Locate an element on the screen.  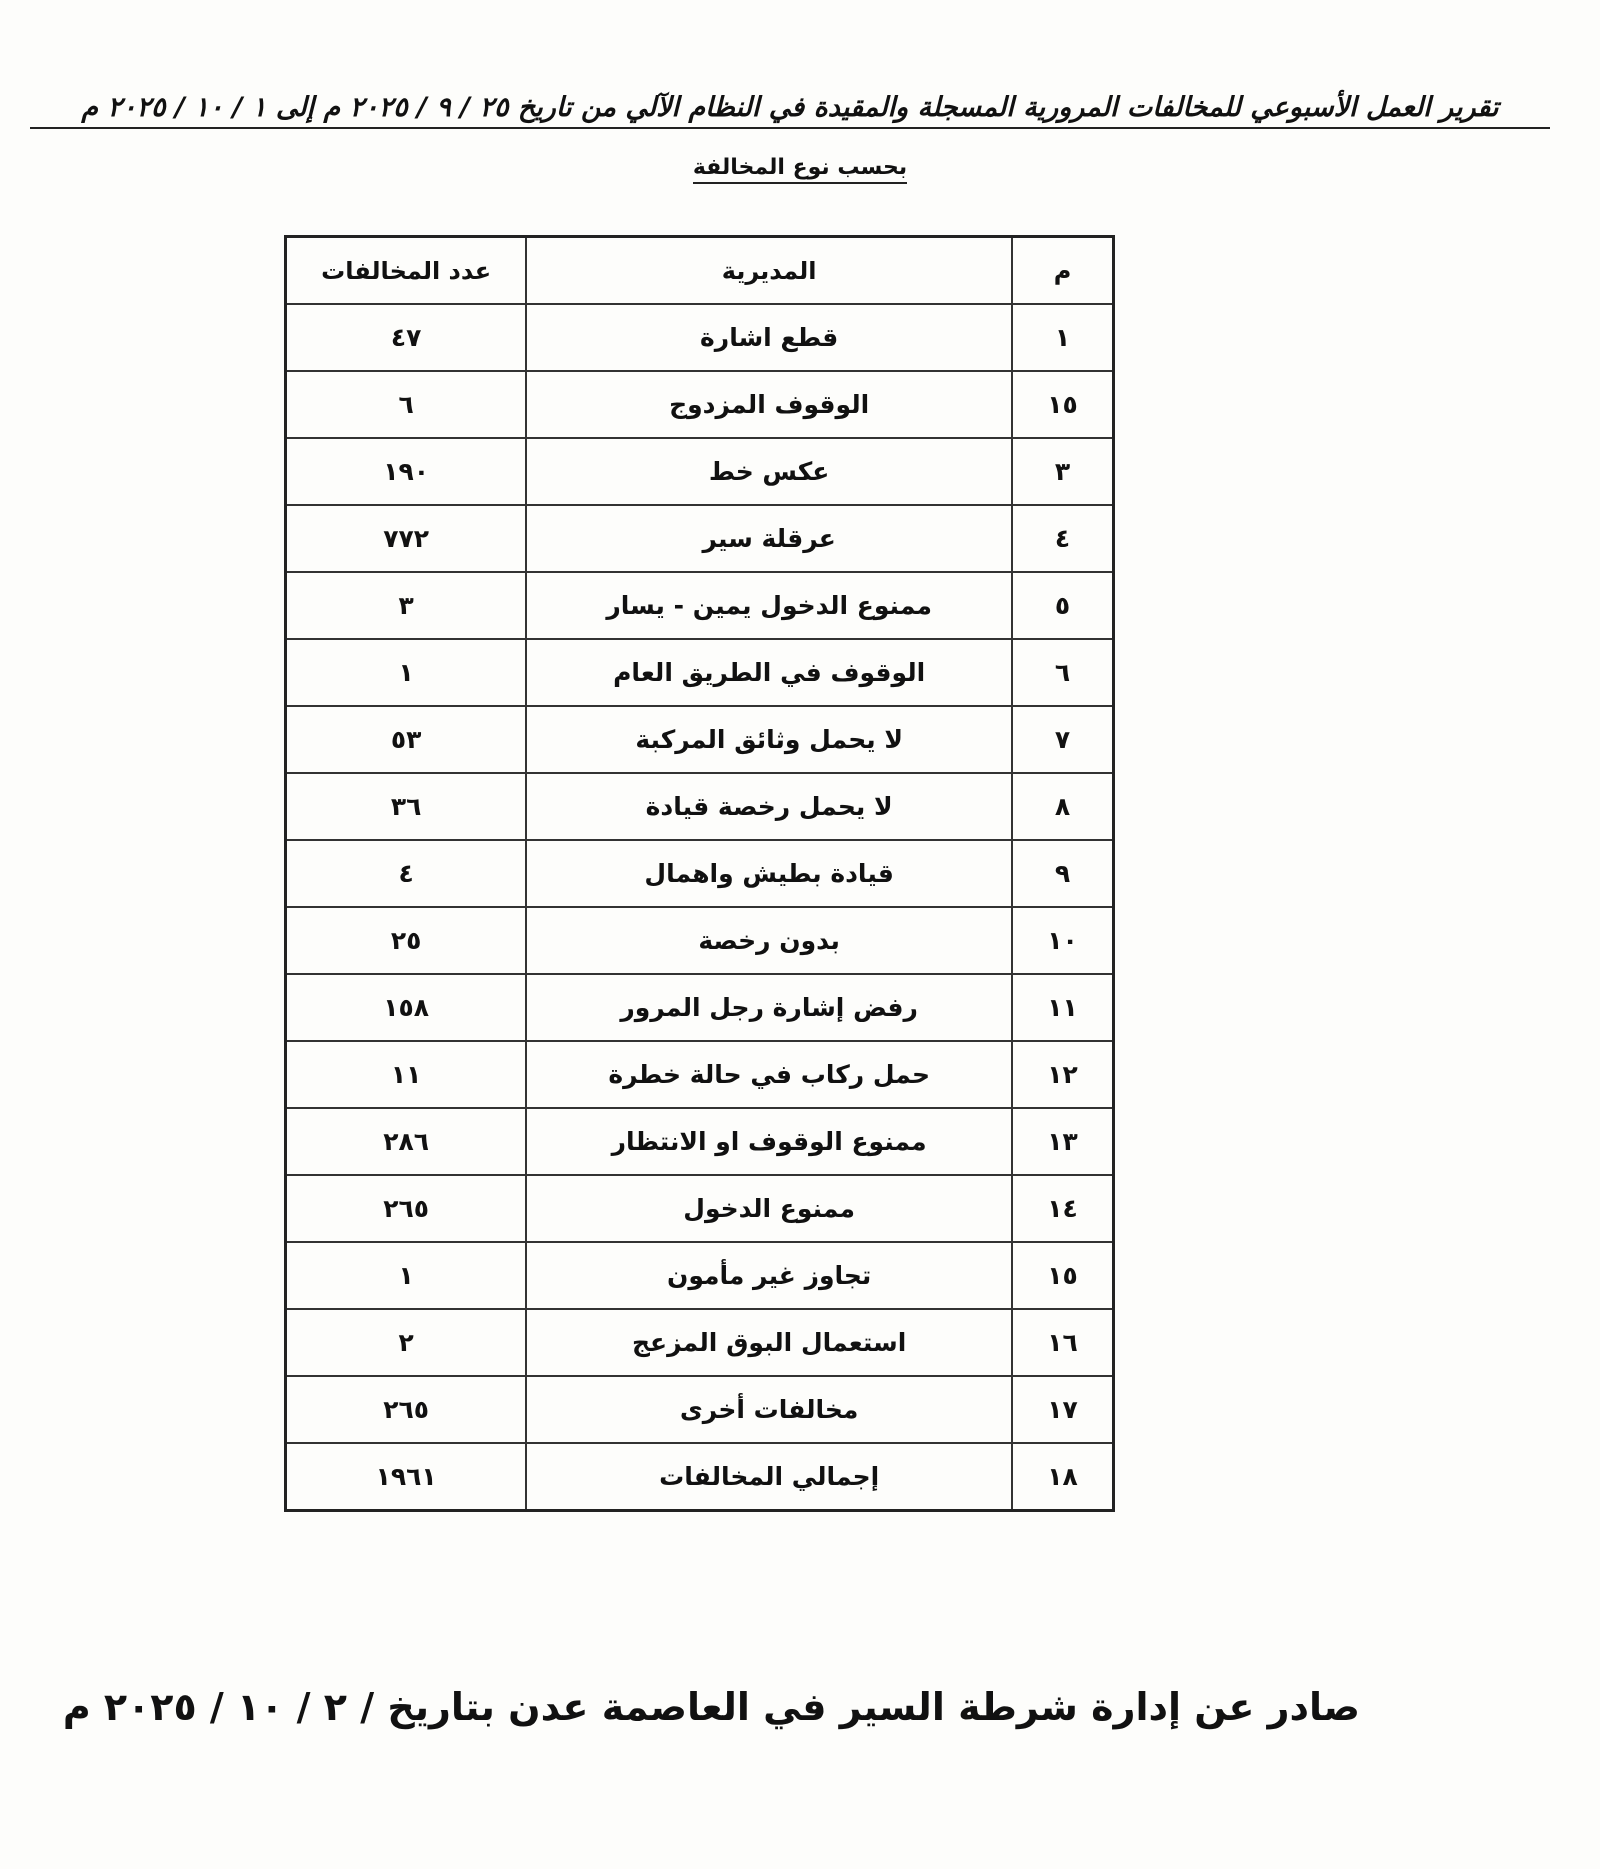
table-cell: بدون رخصة is located at coordinates (769, 940).